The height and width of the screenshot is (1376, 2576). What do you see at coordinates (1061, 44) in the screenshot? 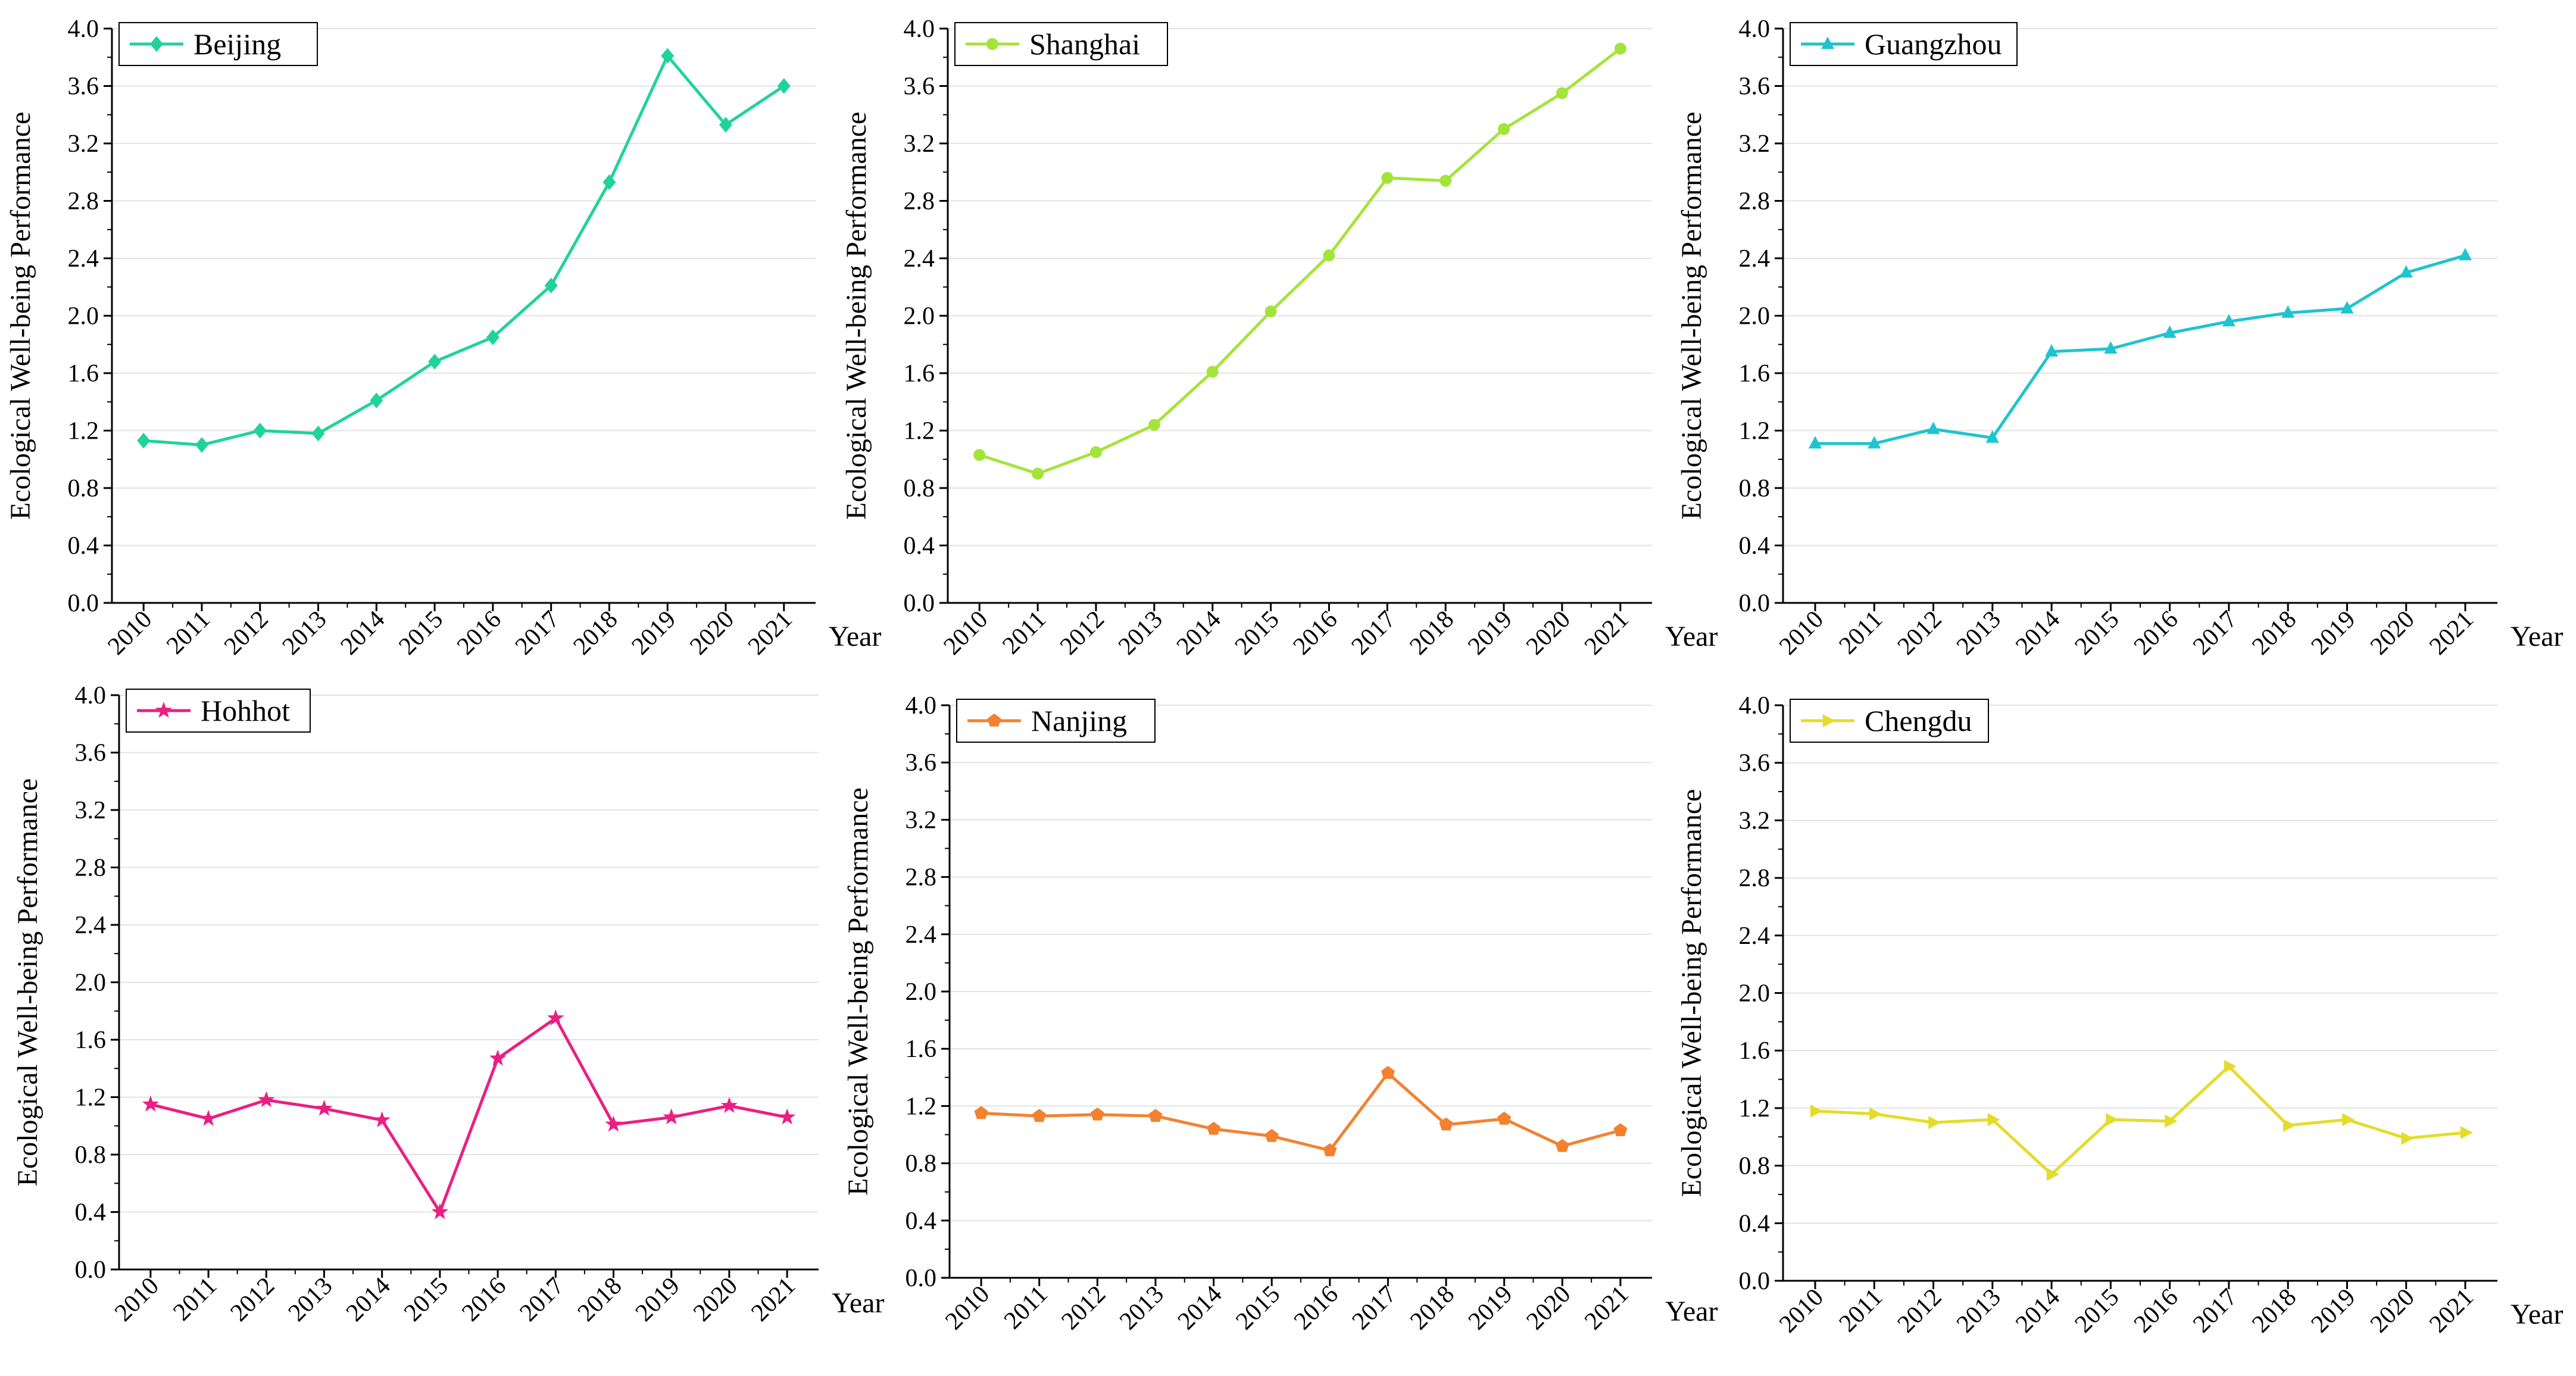
I see `legend: Shanghai` at bounding box center [1061, 44].